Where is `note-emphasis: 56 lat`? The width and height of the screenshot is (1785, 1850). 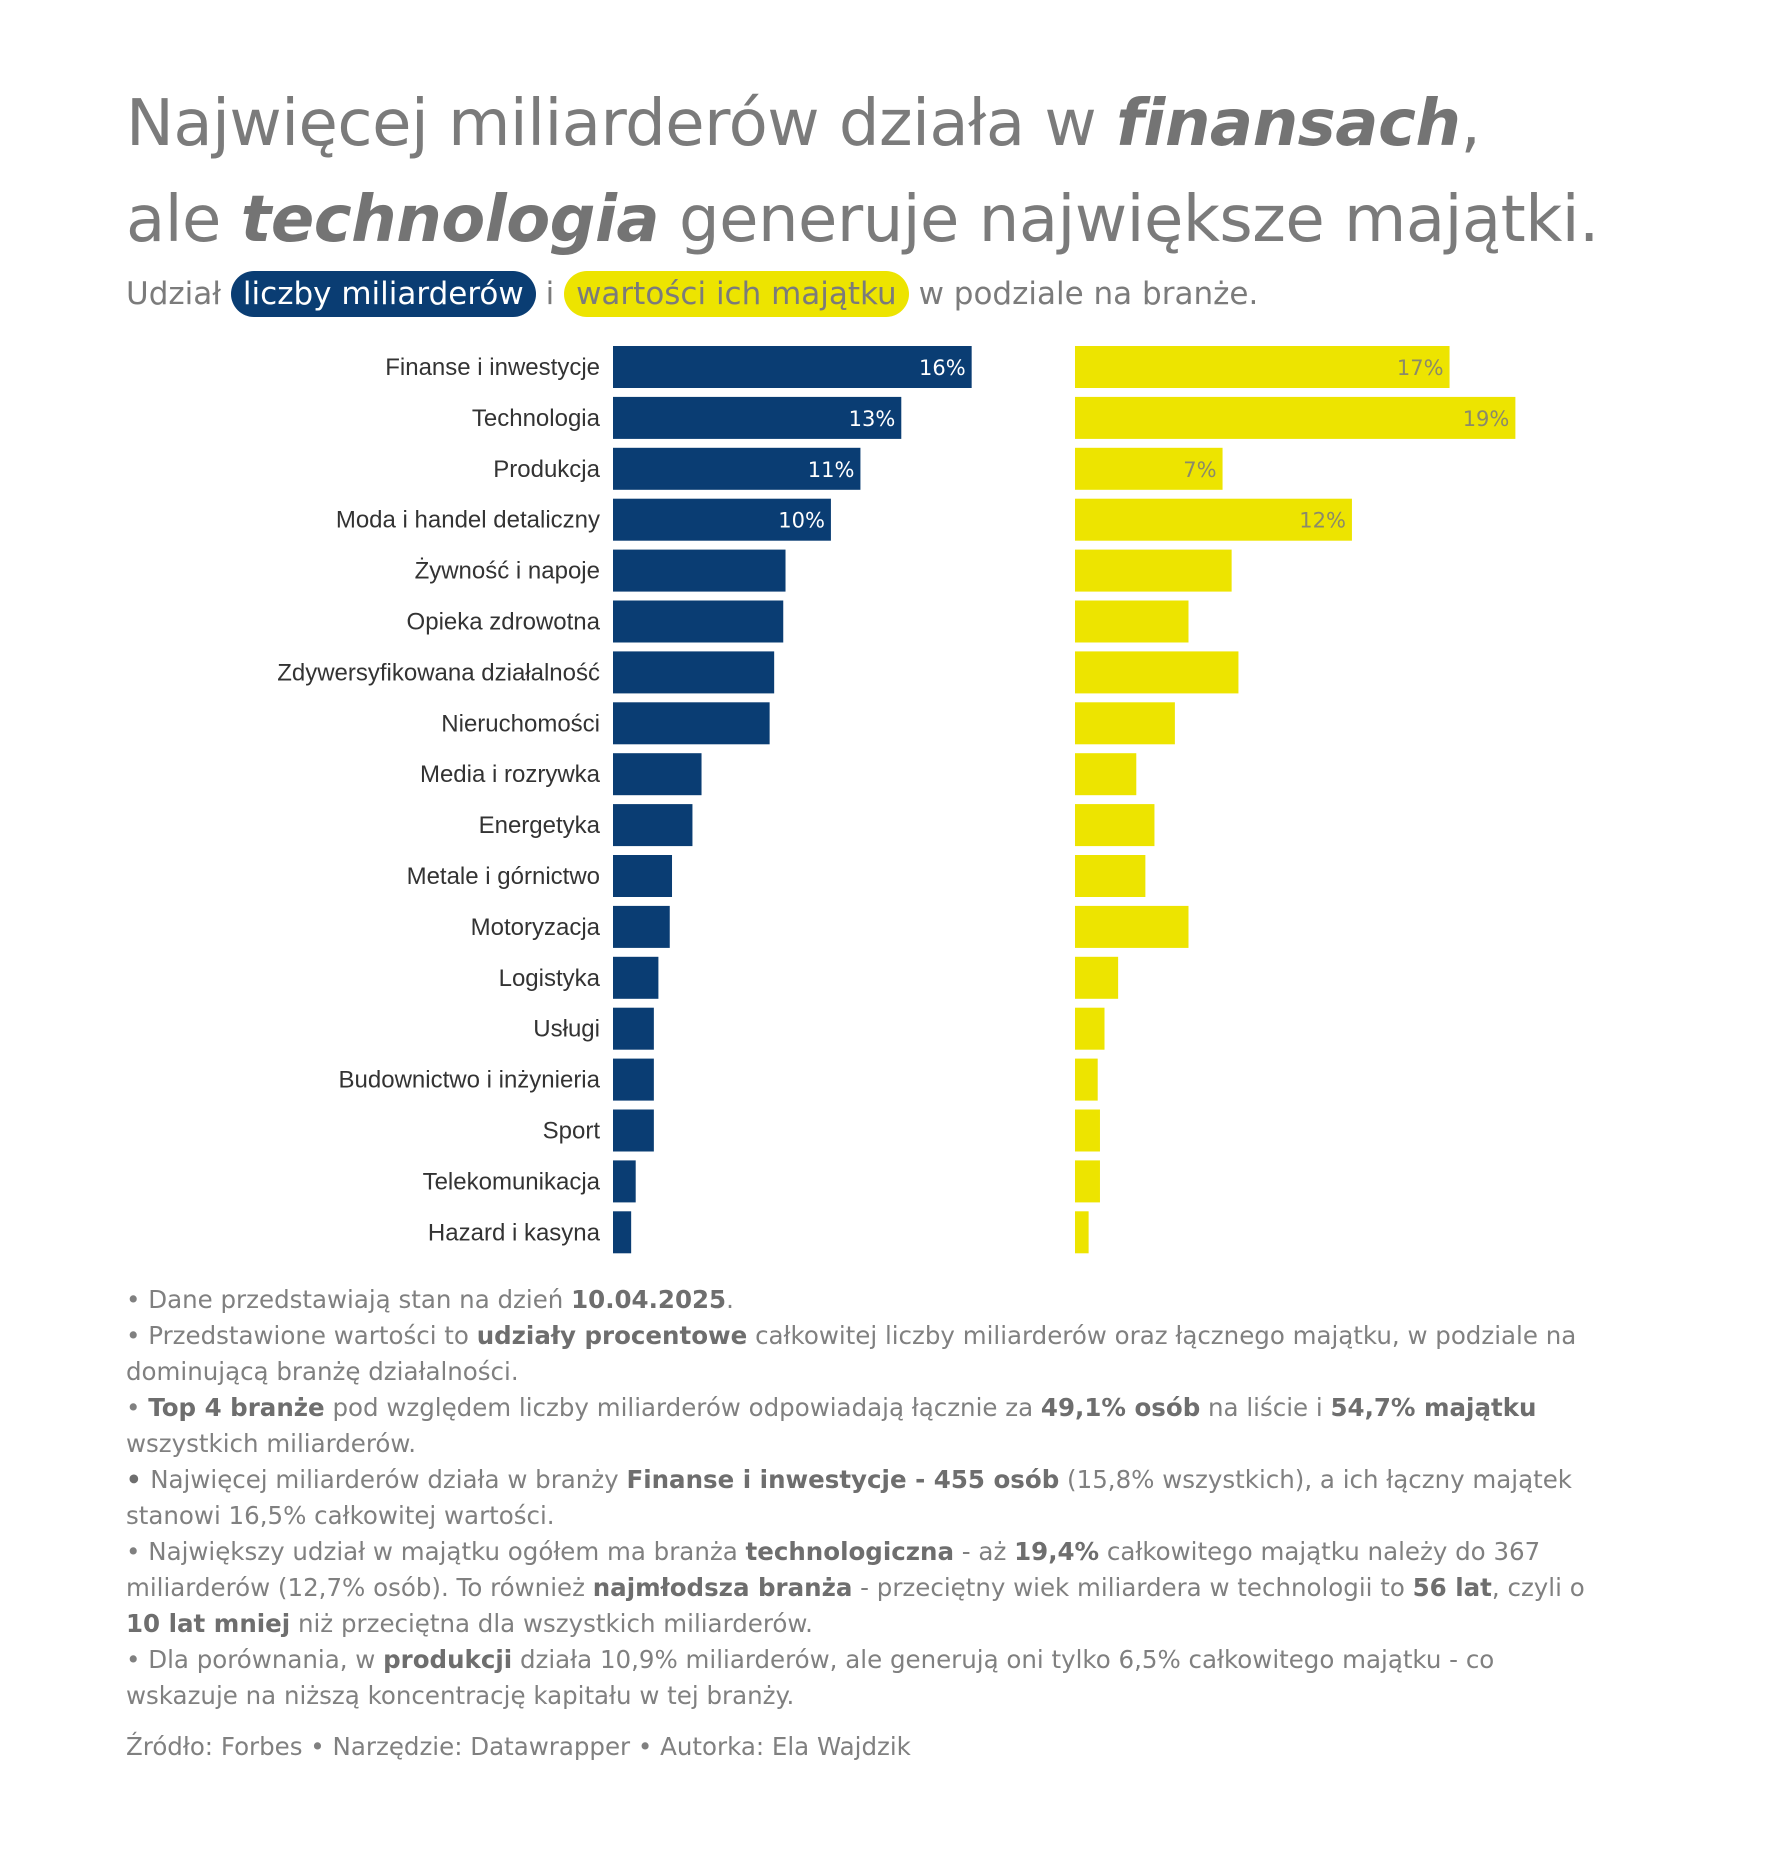
note-emphasis: 56 lat is located at coordinates (1452, 1587).